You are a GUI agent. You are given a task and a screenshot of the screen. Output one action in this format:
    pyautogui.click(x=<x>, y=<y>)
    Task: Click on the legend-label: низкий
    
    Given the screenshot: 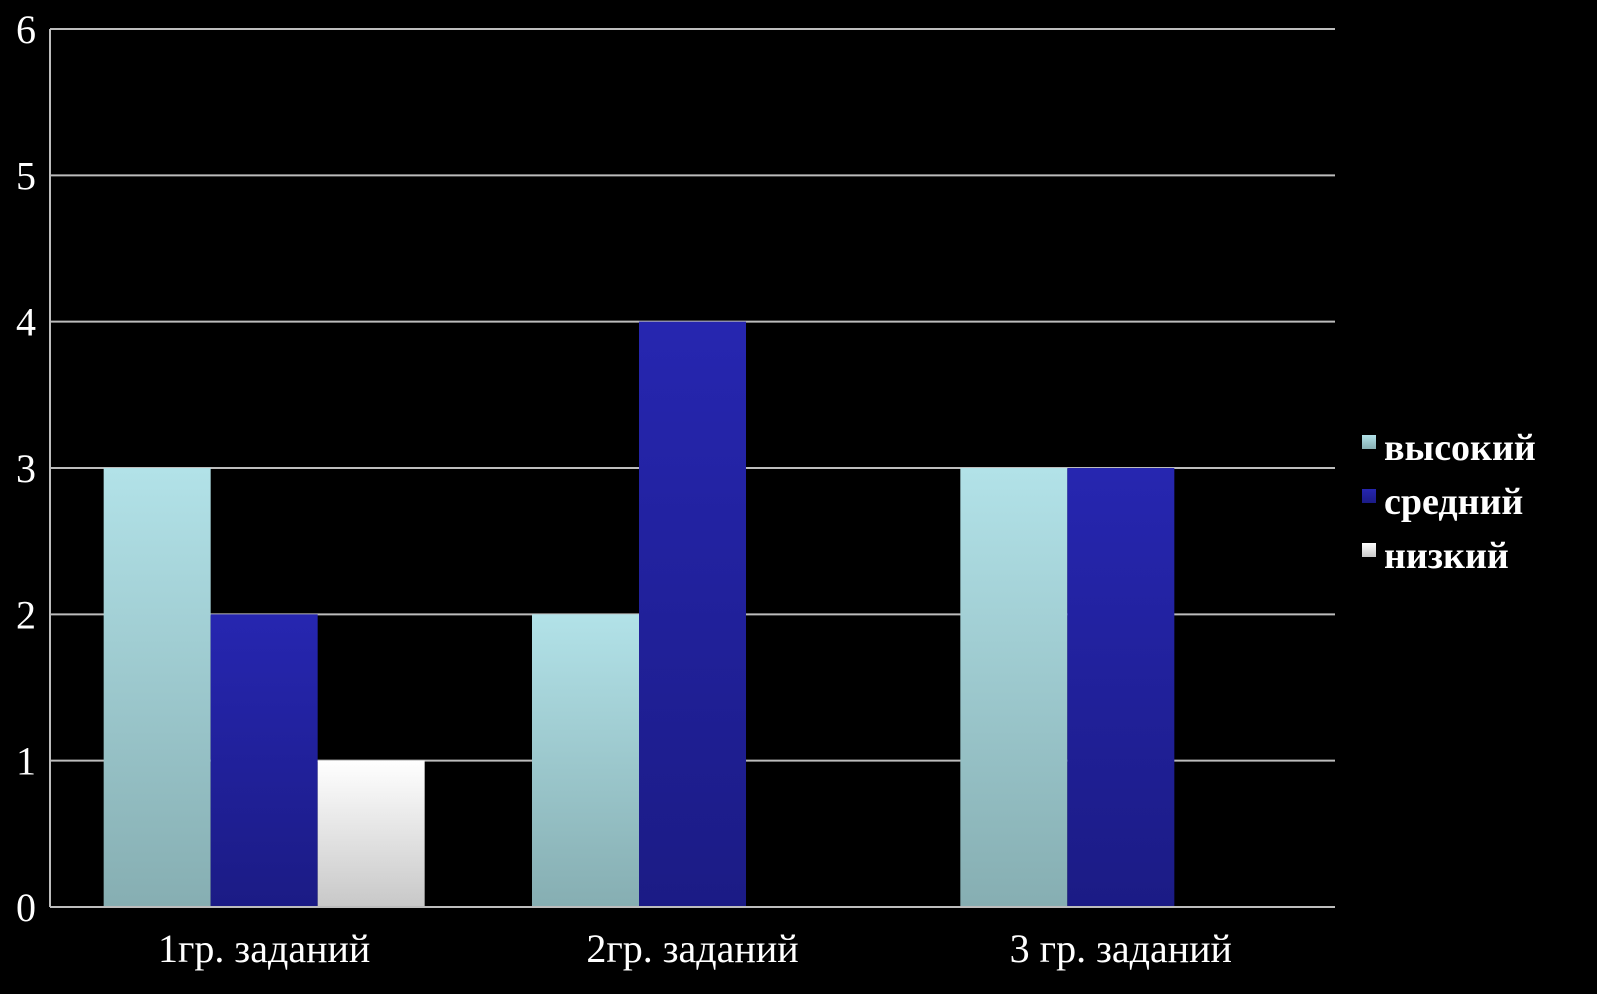 What is the action you would take?
    pyautogui.click(x=1446, y=556)
    